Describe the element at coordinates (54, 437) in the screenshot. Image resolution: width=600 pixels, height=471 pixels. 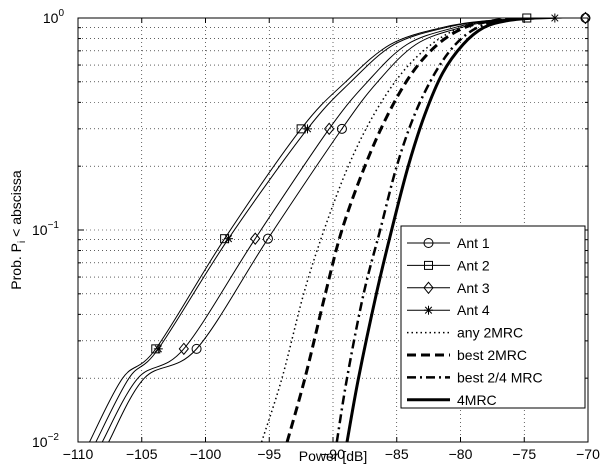
I see `y-tick-exponent: −2` at that location.